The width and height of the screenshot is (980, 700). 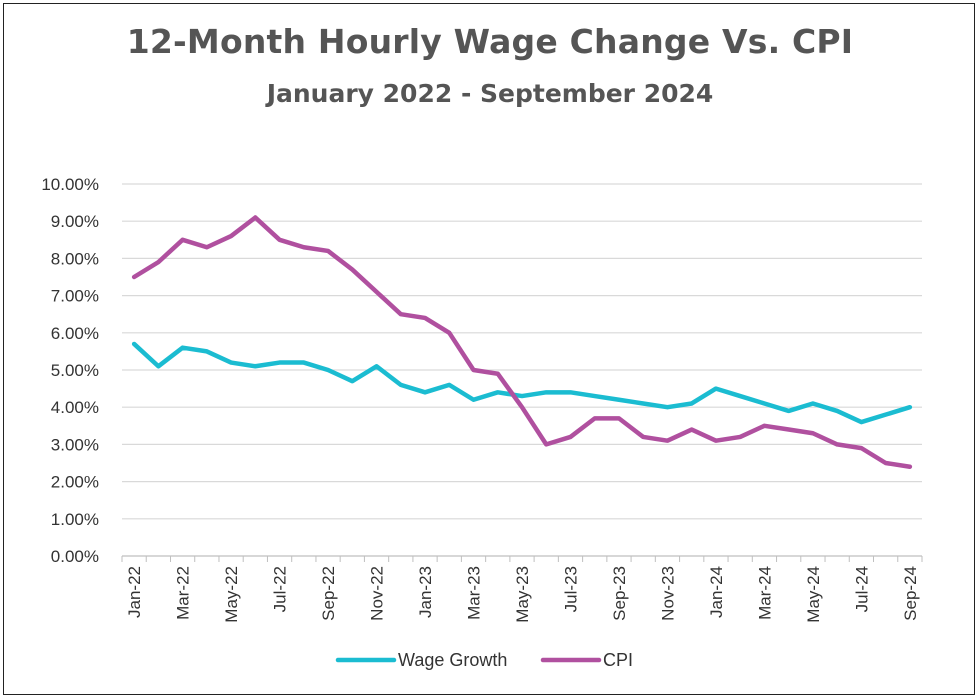 I want to click on y-tick-label: 3.00%, so click(x=75, y=444).